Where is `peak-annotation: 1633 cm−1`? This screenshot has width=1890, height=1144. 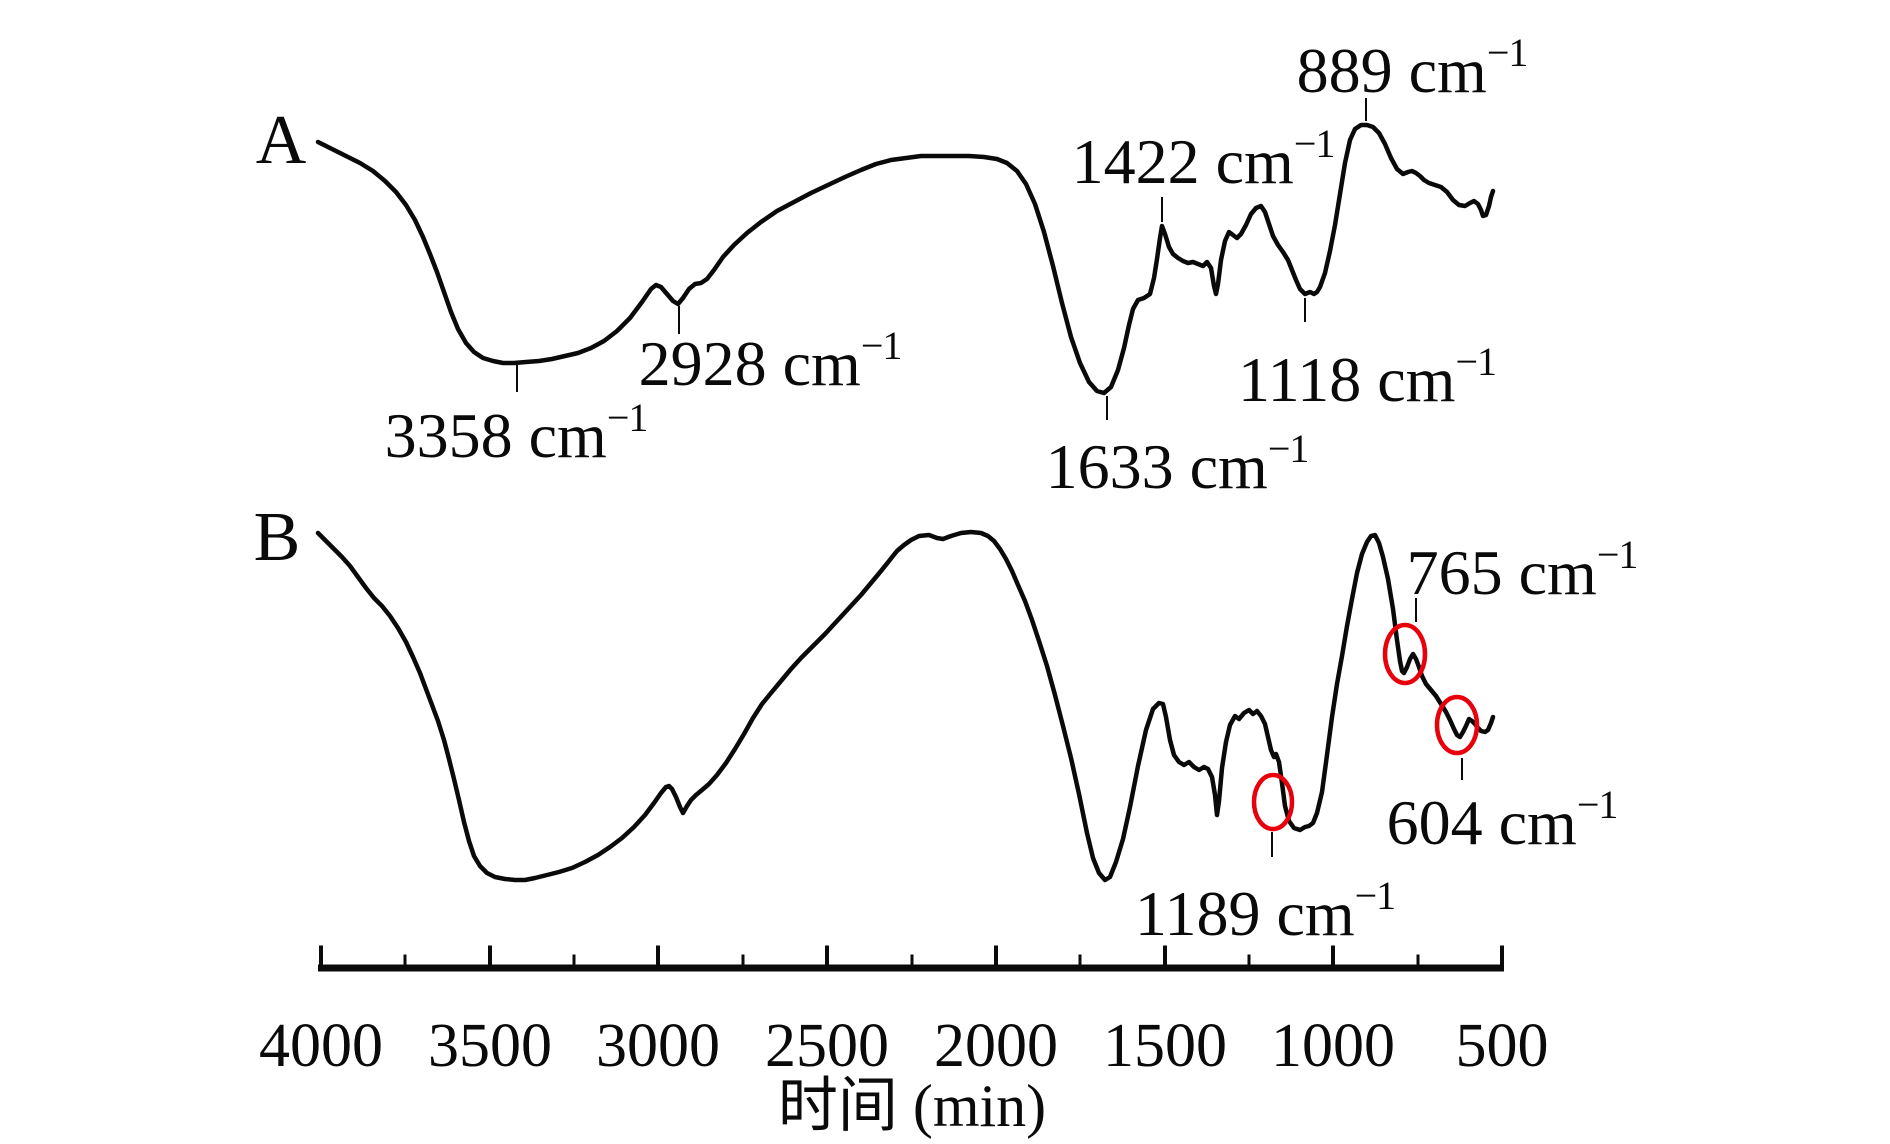 peak-annotation: 1633 cm−1 is located at coordinates (1177, 464).